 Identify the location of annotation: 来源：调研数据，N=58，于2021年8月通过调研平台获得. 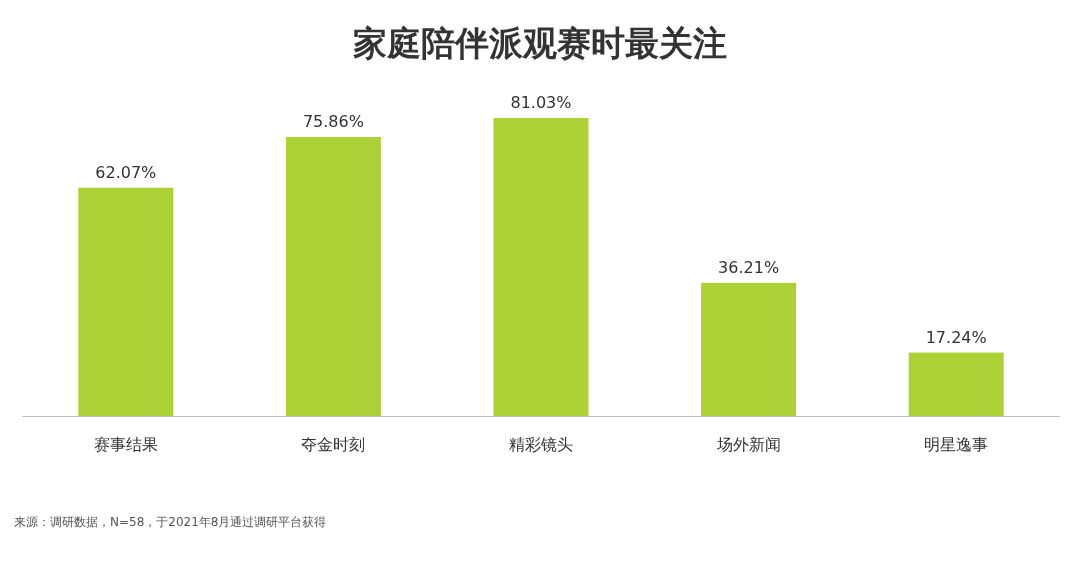
(170, 522).